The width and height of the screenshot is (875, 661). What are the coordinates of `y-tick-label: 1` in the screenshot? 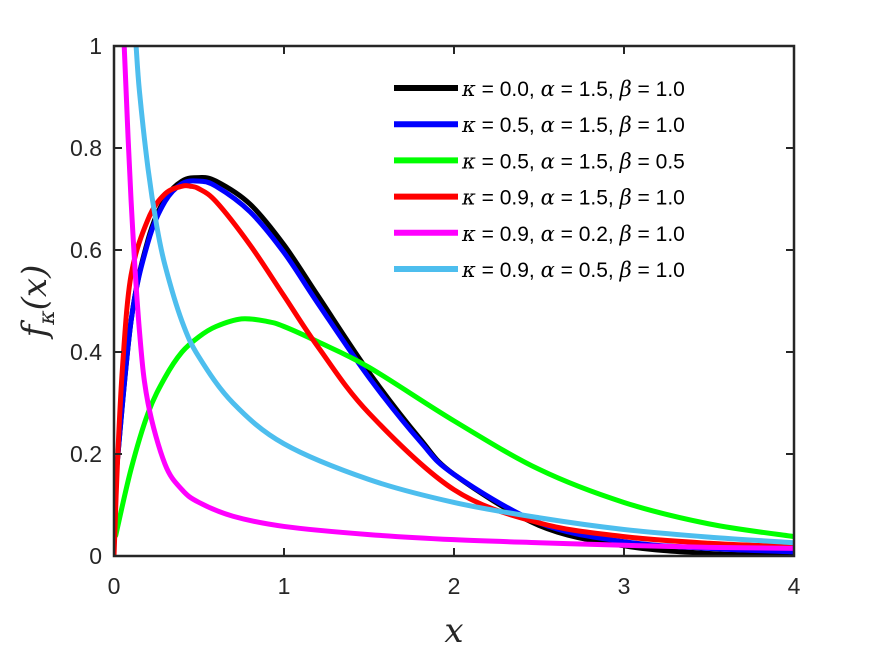 It's located at (95, 46).